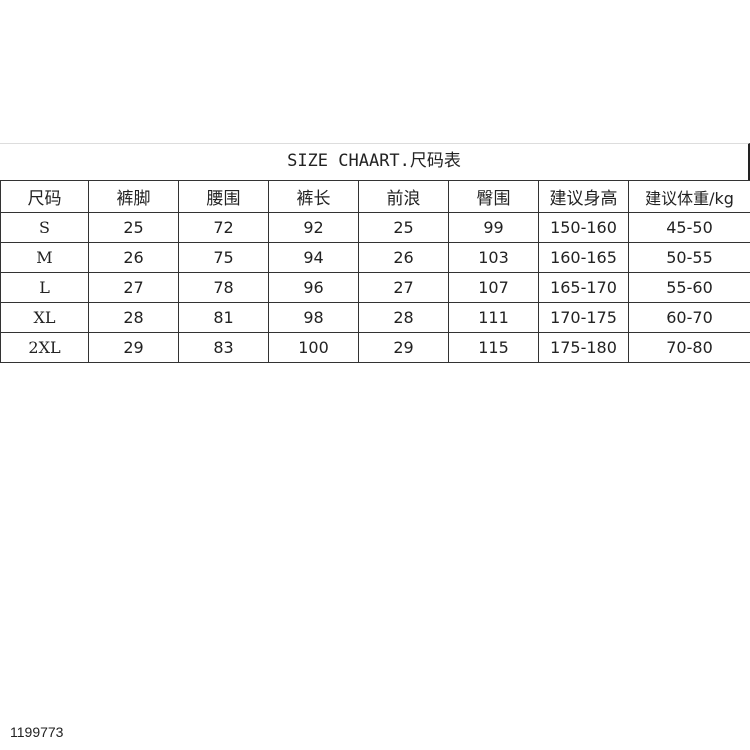 The width and height of the screenshot is (750, 750). I want to click on table-cell: 99, so click(493, 227).